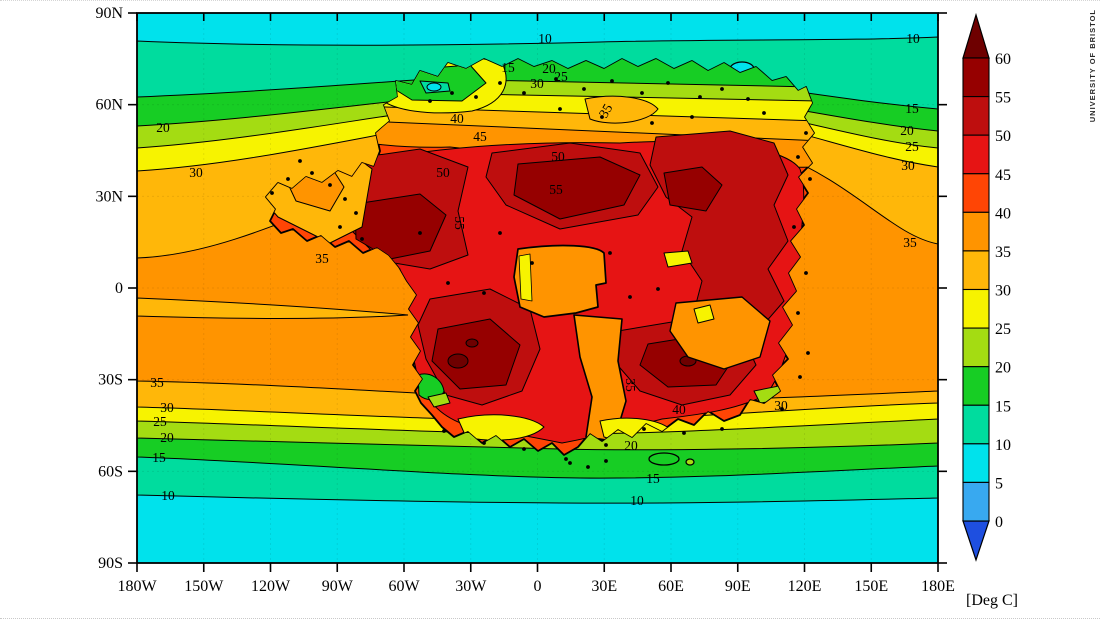 The image size is (1100, 619). I want to click on colorbar-tick-label: 50, so click(1003, 136).